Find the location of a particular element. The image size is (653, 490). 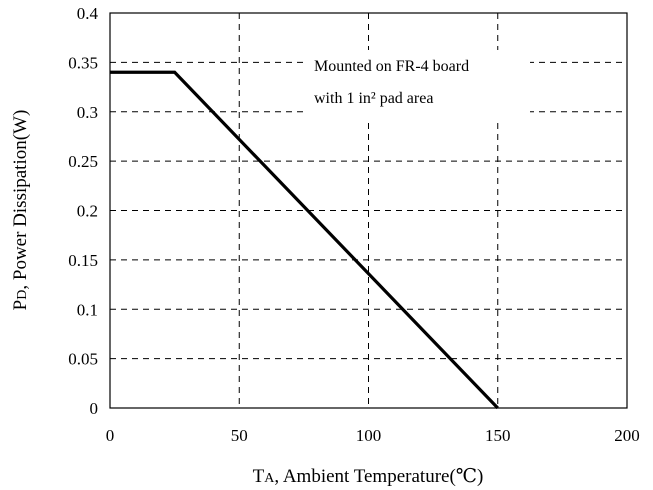

y-axis-label: PD, Power Dissipation(W) is located at coordinates (20, 210).